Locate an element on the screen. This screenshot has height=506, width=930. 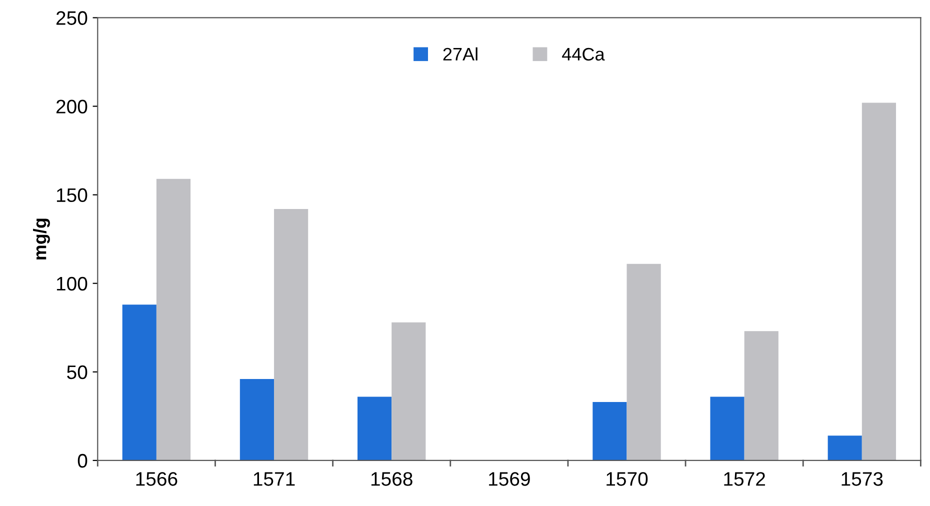
y-tick-label: 150 is located at coordinates (72, 195).